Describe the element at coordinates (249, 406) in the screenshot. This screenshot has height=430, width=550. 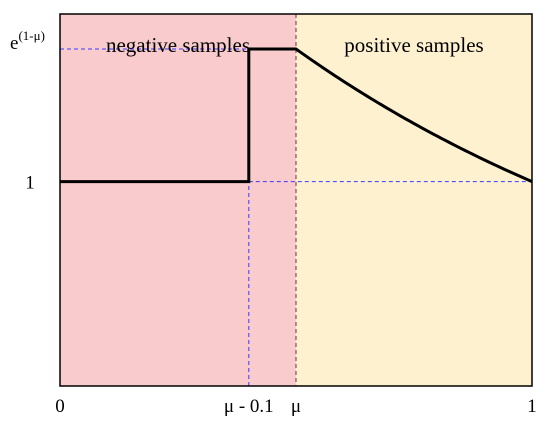
I see `x-tick-label: μ - 0.1` at that location.